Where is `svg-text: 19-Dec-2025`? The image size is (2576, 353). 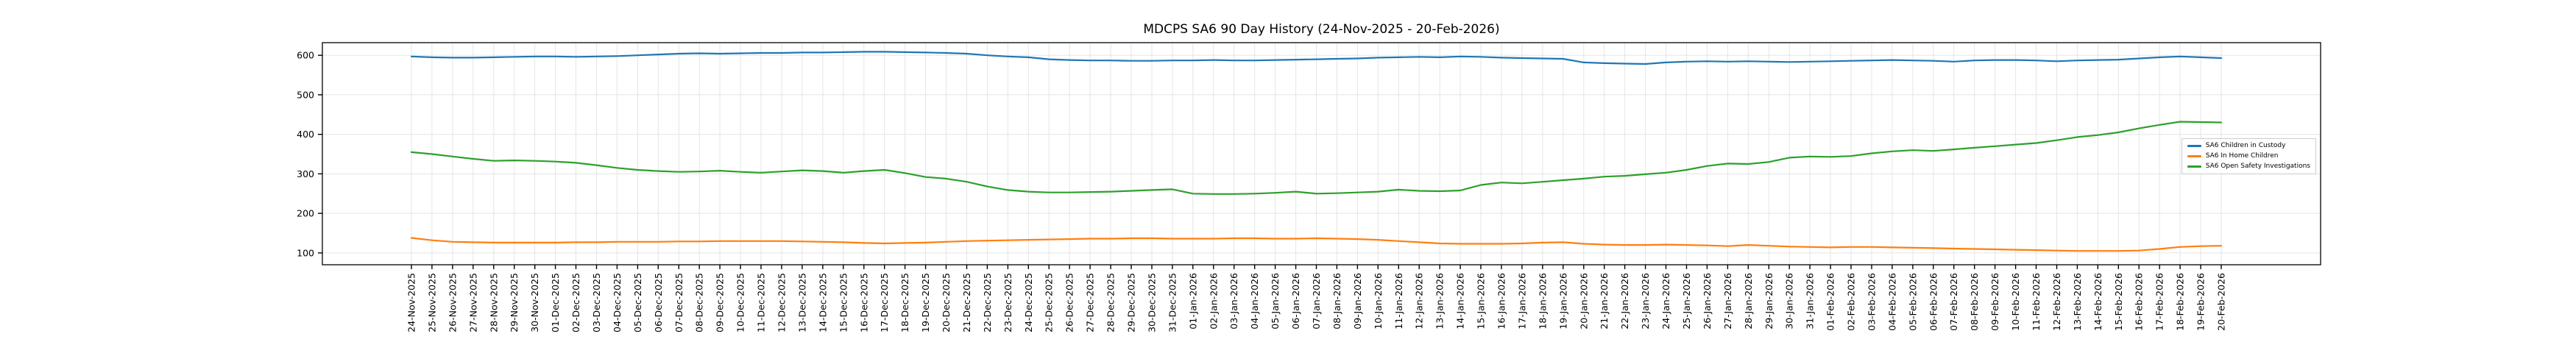
svg-text: 19-Dec-2025 is located at coordinates (925, 303).